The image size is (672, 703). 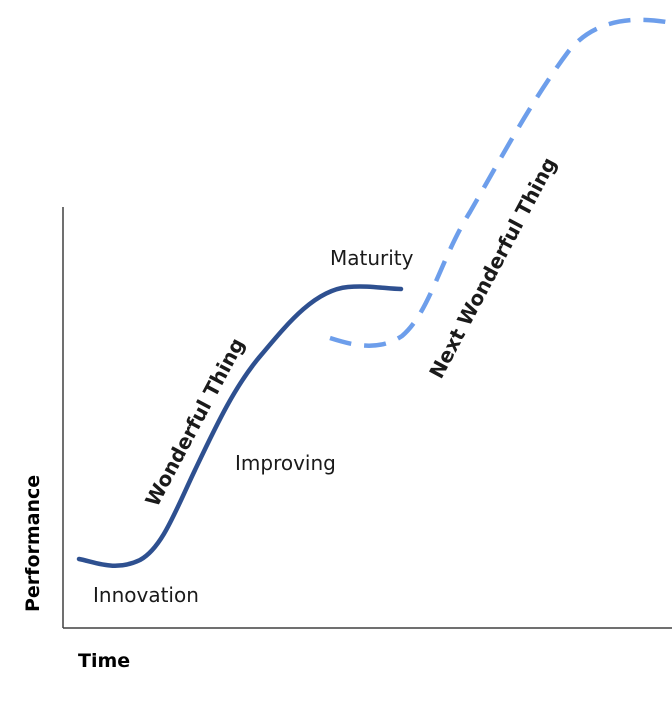 I want to click on wonderful-thing-label: Wonderful Thing, so click(x=194, y=422).